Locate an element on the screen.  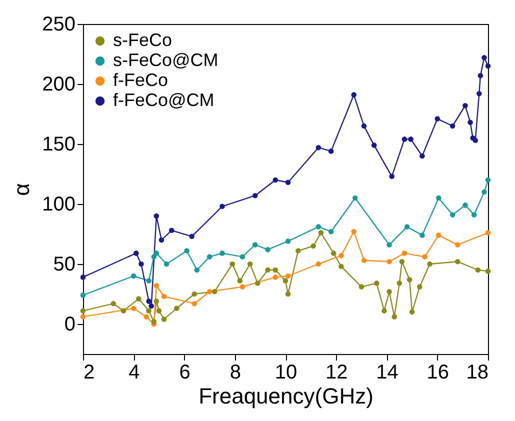
y-tick-label: 0 is located at coordinates (70, 325).